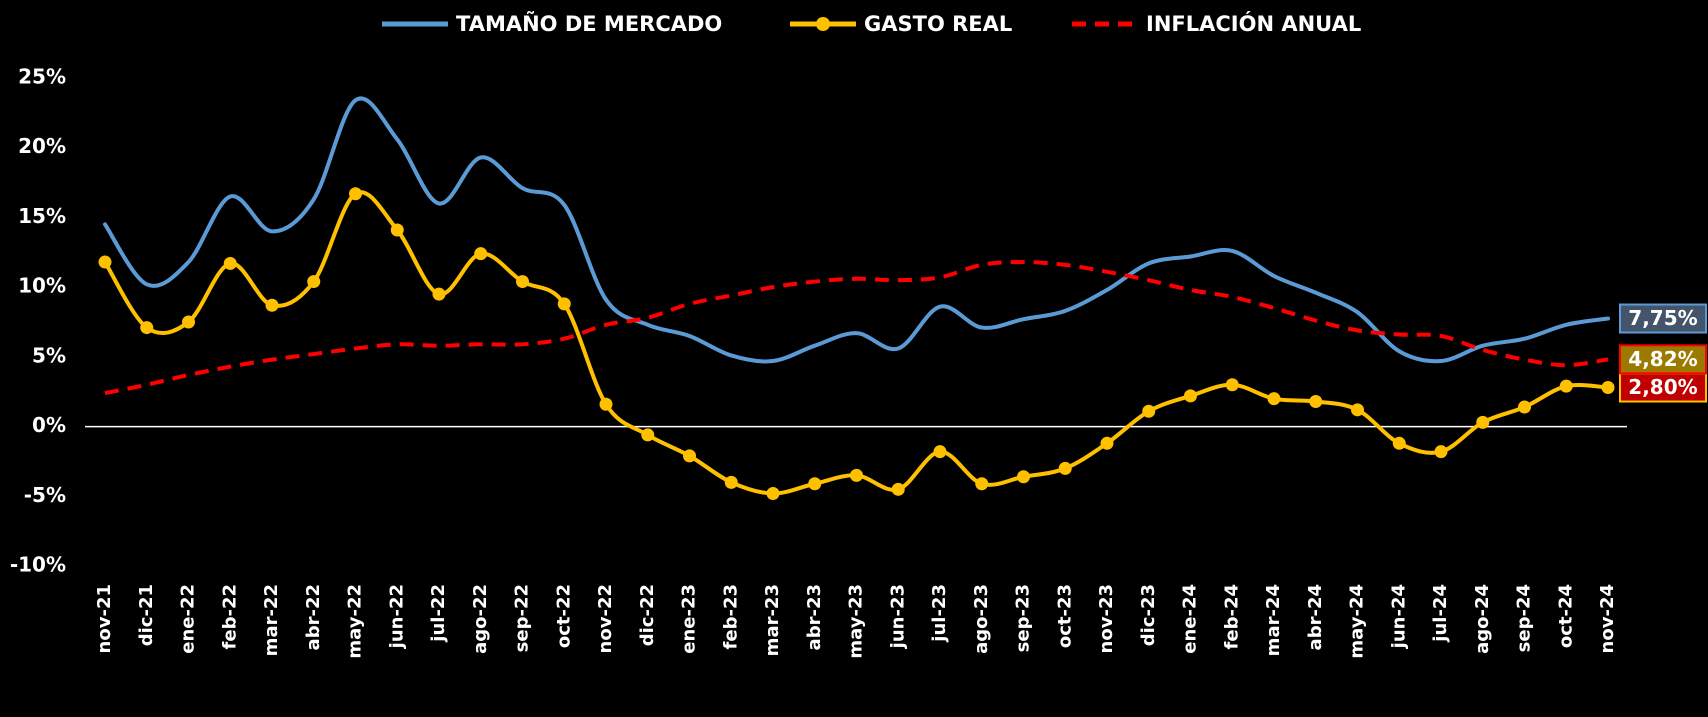 This screenshot has height=717, width=1708. What do you see at coordinates (814, 617) in the screenshot?
I see `x-tick-label: abr-23` at bounding box center [814, 617].